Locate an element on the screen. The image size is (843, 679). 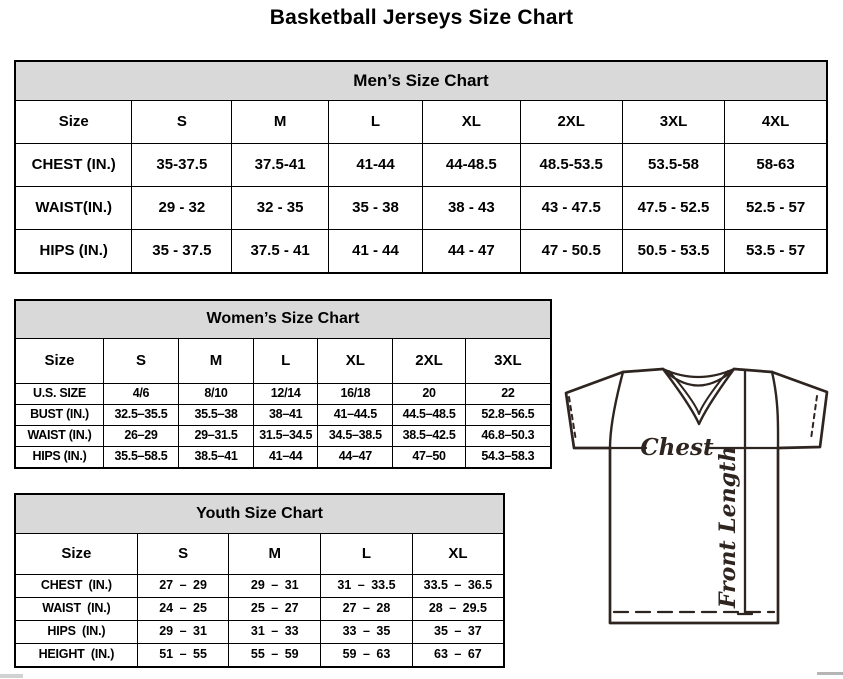
size-value-cell: 16/18 is located at coordinates (355, 394).